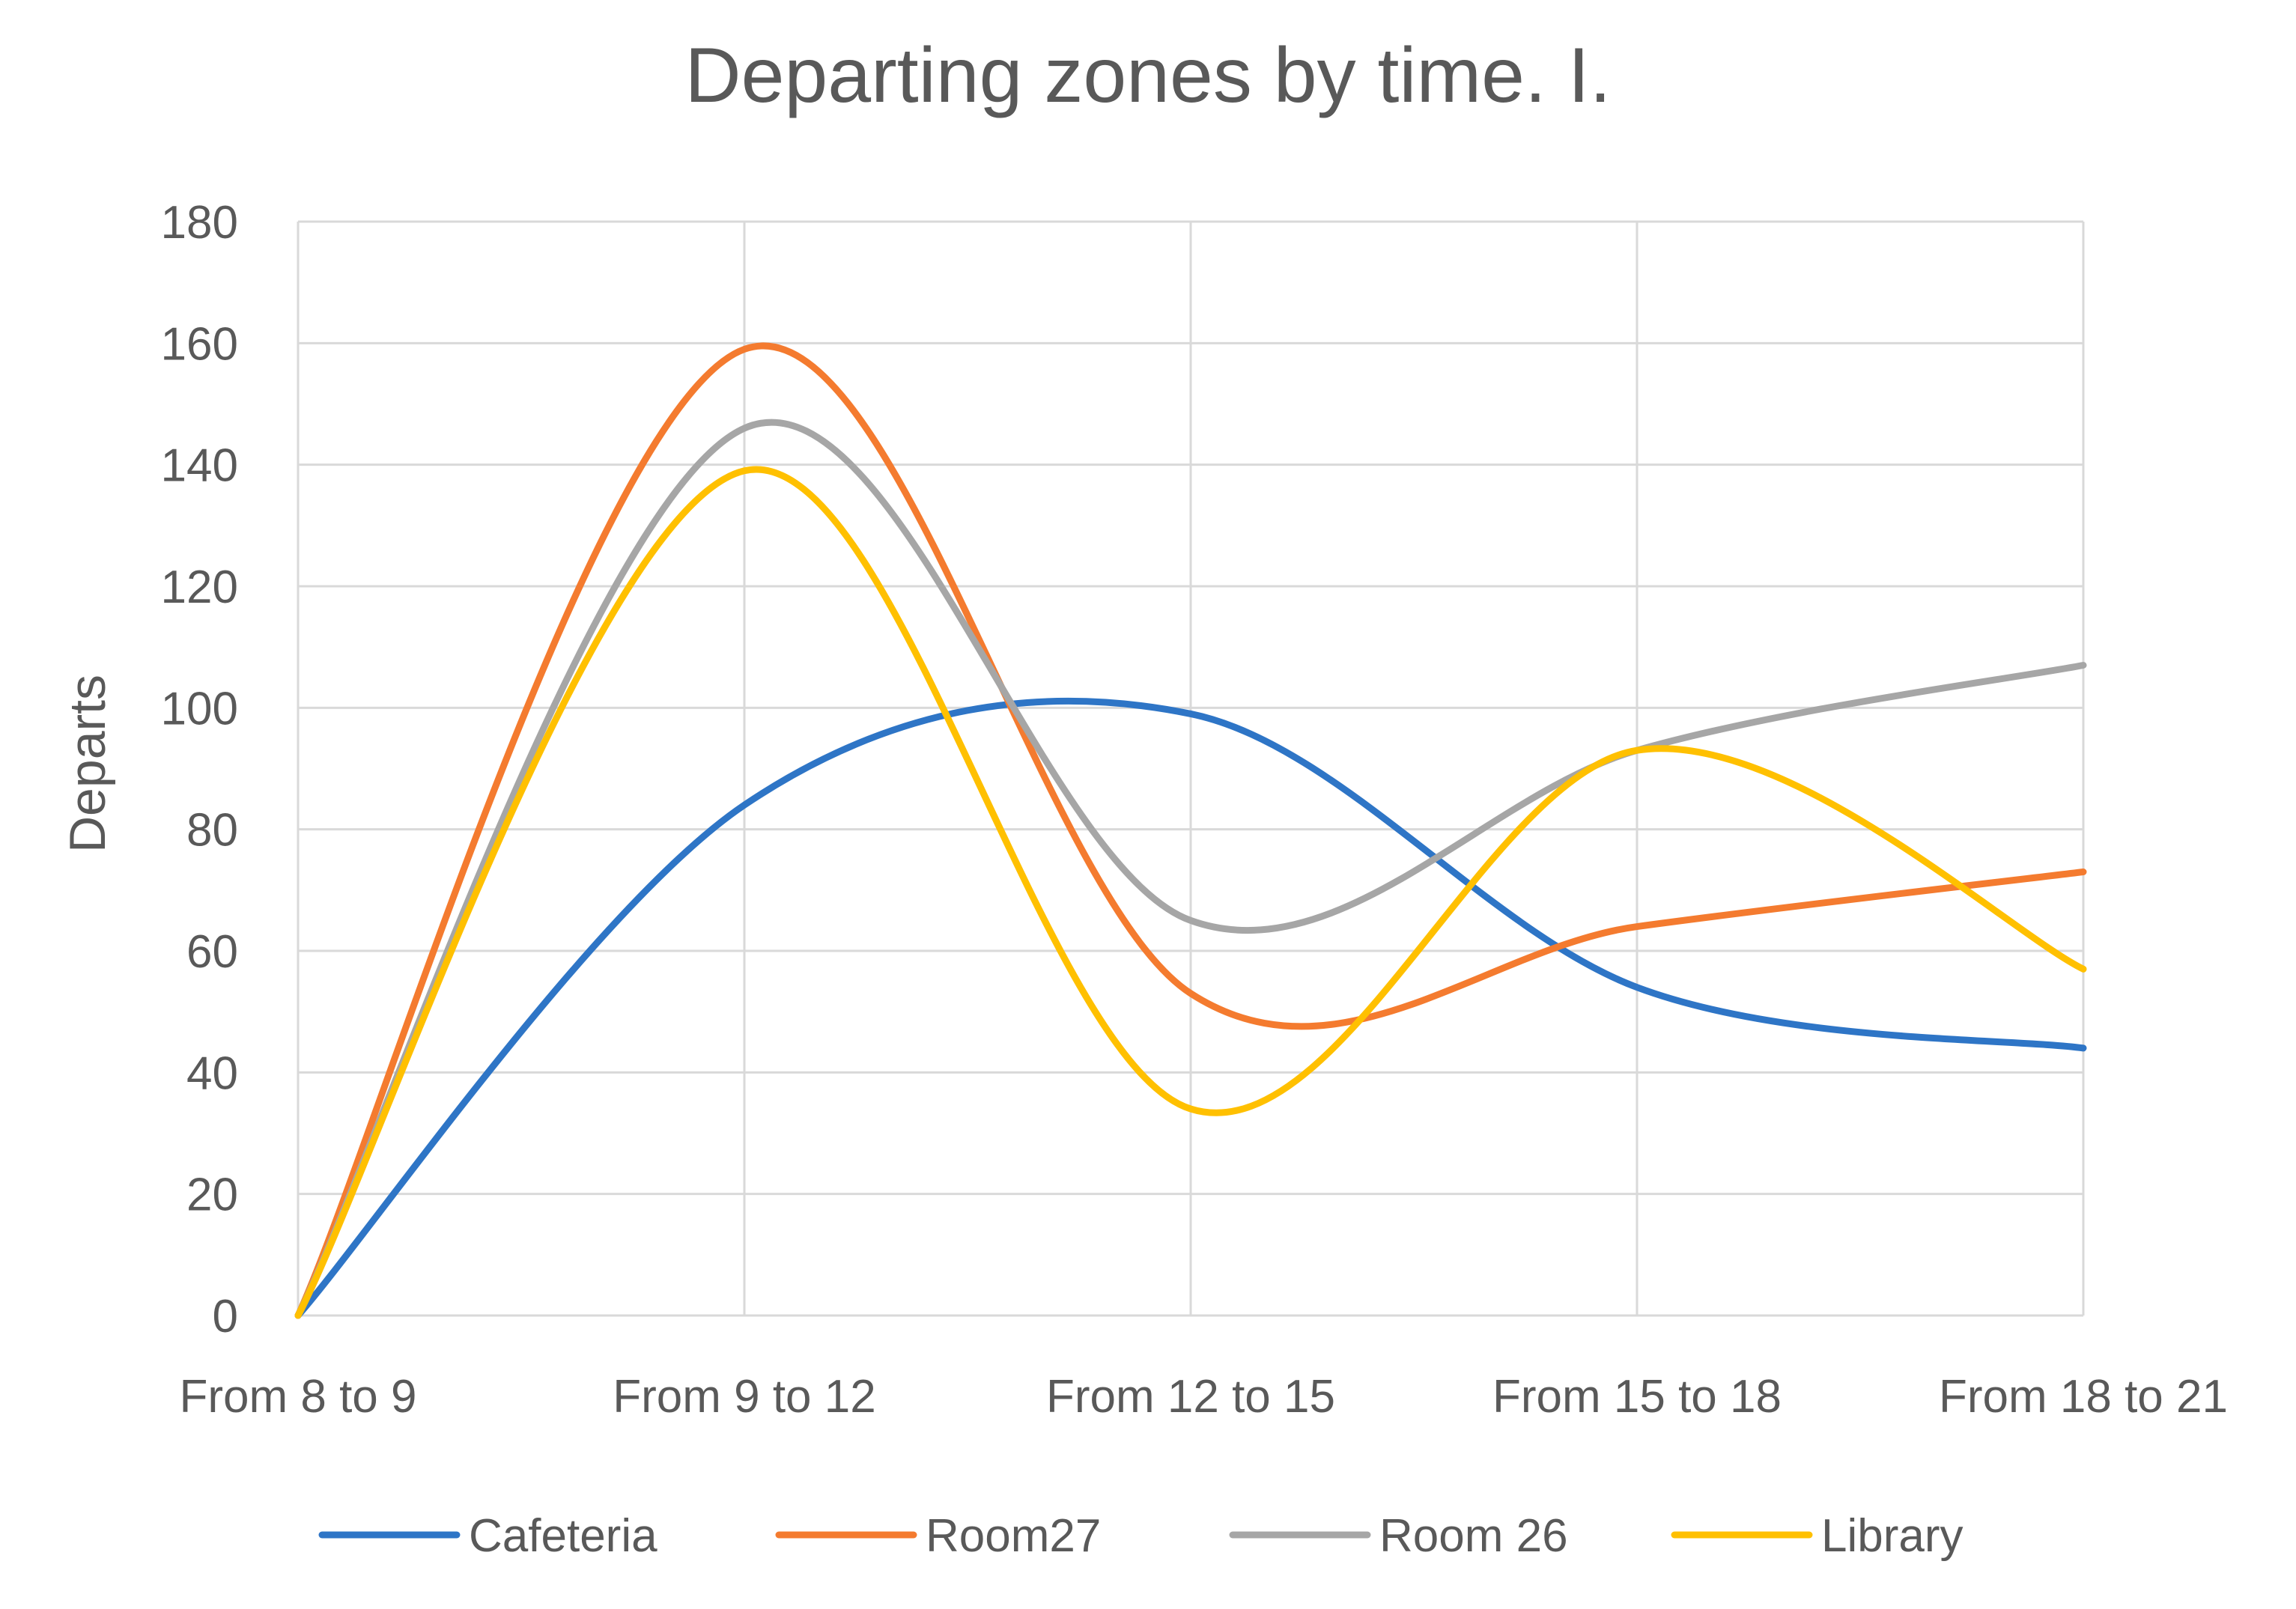 This screenshot has width=2296, height=1609. Describe the element at coordinates (2083, 1397) in the screenshot. I see `x-tick-label: From 18 to 21` at that location.